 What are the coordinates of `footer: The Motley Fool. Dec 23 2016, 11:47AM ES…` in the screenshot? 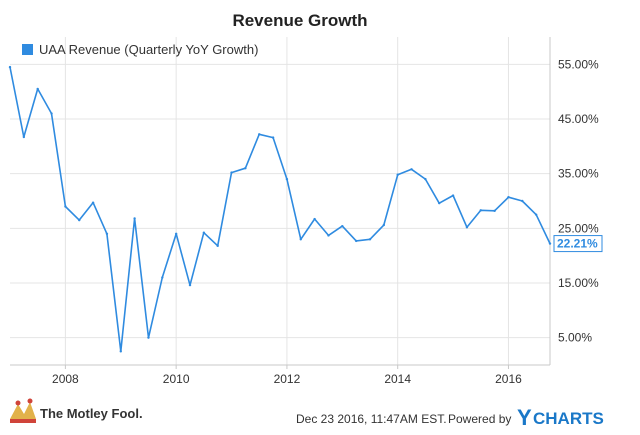 It's located at (307, 414).